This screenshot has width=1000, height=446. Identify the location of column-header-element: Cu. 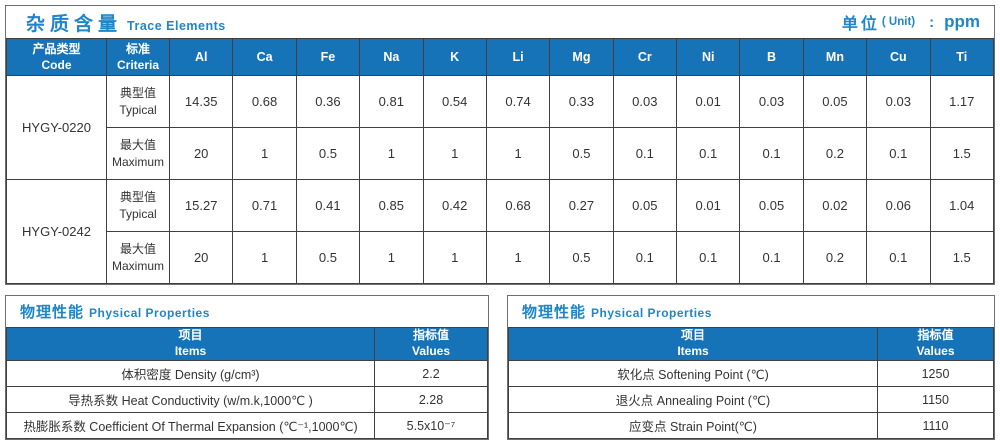
(898, 57).